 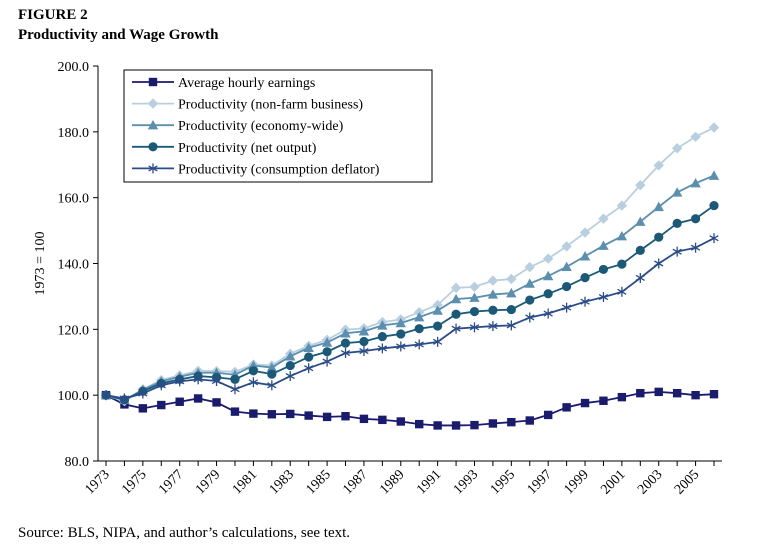 I want to click on x-tick-label: 1979, so click(x=208, y=482).